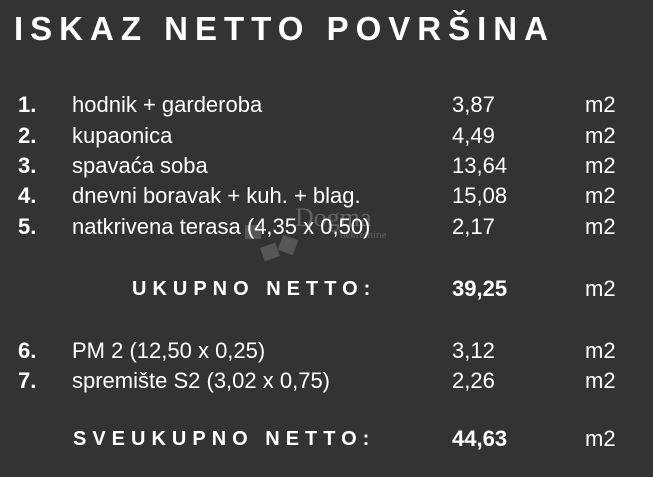 The image size is (653, 477). Describe the element at coordinates (473, 226) in the screenshot. I see `item-value: 2,17` at that location.